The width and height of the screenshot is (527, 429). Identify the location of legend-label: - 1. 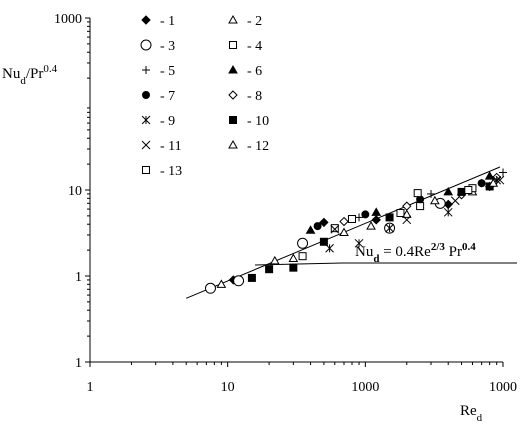
(167, 21).